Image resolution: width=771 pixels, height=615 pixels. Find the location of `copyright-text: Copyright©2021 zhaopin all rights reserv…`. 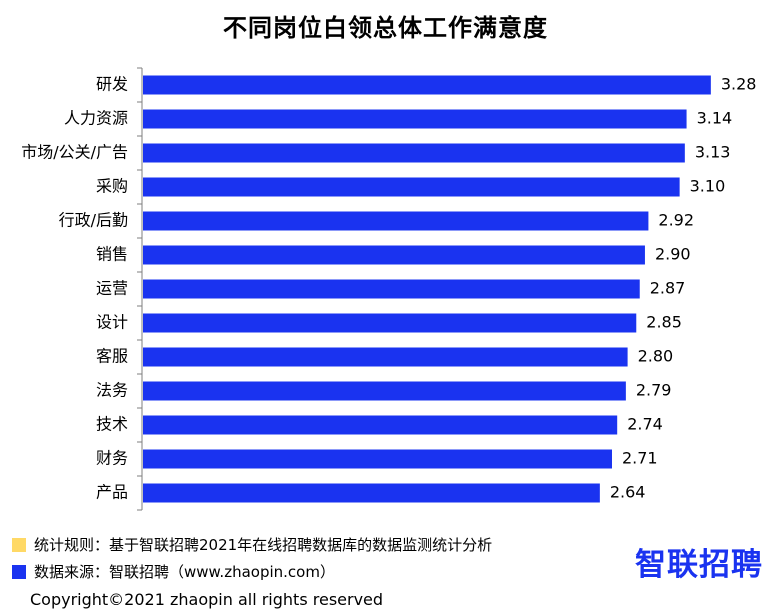

copyright-text: Copyright©2021 zhaopin all rights reserv… is located at coordinates (207, 599).